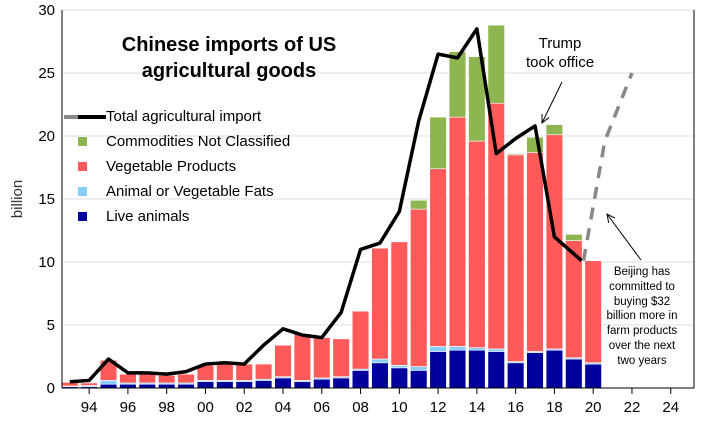  Describe the element at coordinates (46, 262) in the screenshot. I see `y-tick-label: 10` at that location.